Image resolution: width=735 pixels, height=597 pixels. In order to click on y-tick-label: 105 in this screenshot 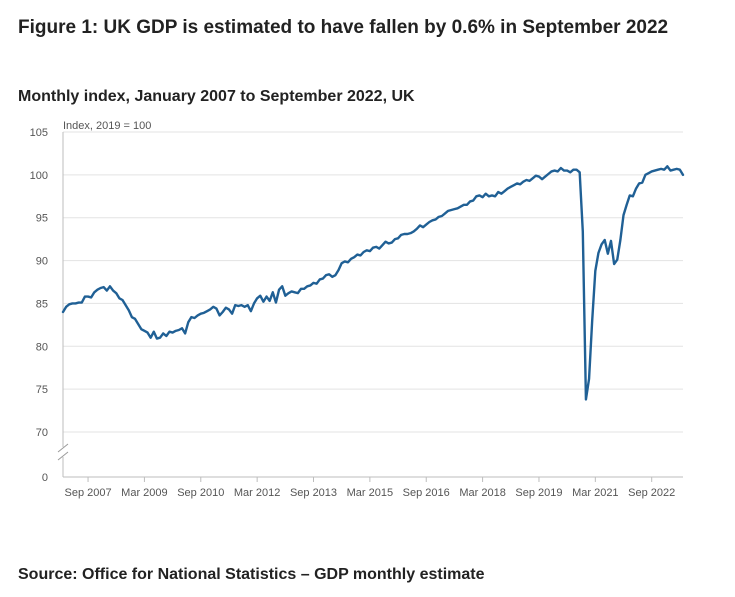, I will do `click(39, 133)`.